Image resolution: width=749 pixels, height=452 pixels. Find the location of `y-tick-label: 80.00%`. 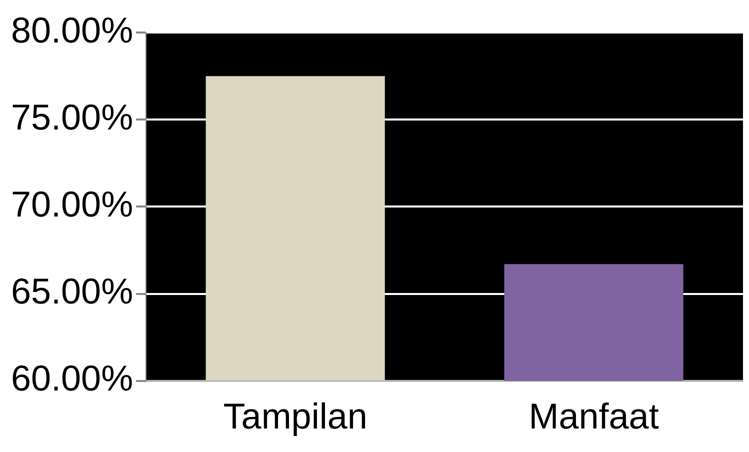

y-tick-label: 80.00% is located at coordinates (72, 30).